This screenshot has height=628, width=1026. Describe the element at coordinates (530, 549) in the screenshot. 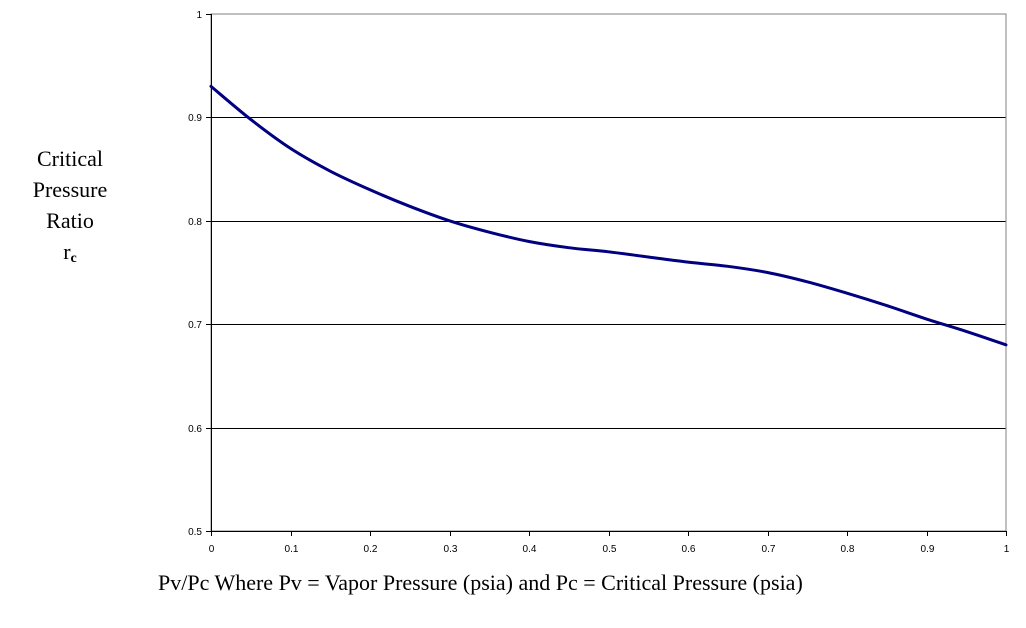

I see `x-tick-label: 0.4` at that location.